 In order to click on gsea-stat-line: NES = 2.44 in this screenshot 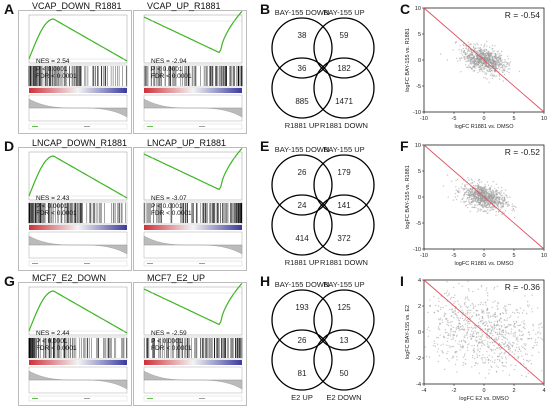, I will do `click(53, 333)`.